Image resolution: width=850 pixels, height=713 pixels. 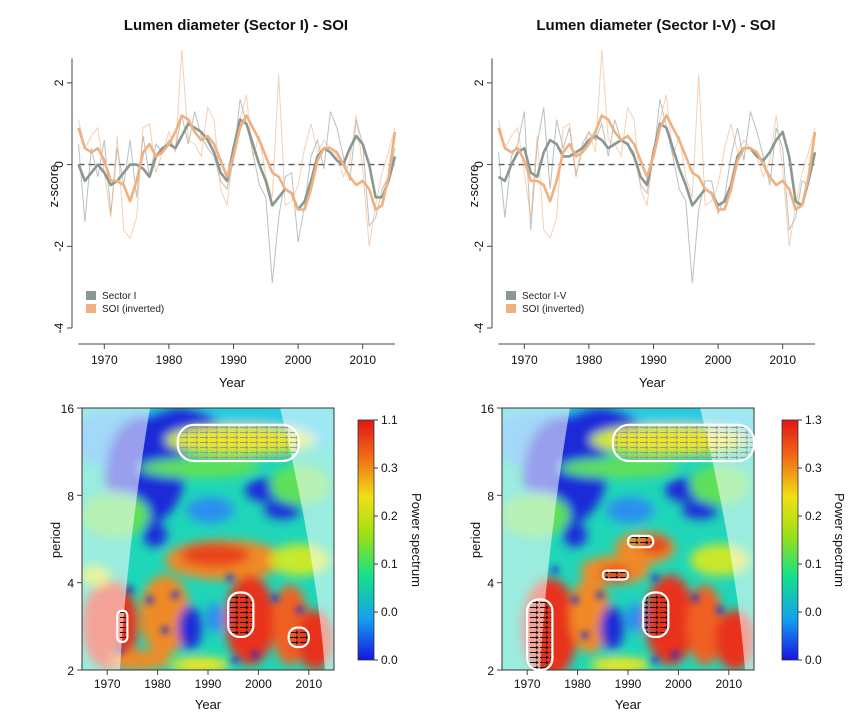 What do you see at coordinates (236, 25) in the screenshot?
I see `chart-title: Lumen diameter (Sector I) - SOI` at bounding box center [236, 25].